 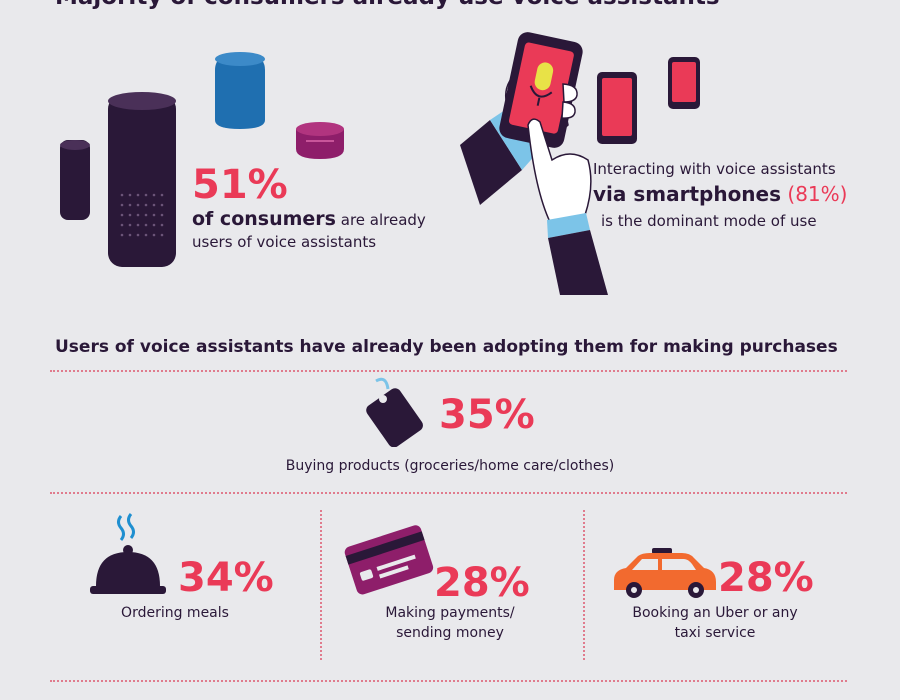 I want to click on item-percent-meals: 34%, so click(x=226, y=578).